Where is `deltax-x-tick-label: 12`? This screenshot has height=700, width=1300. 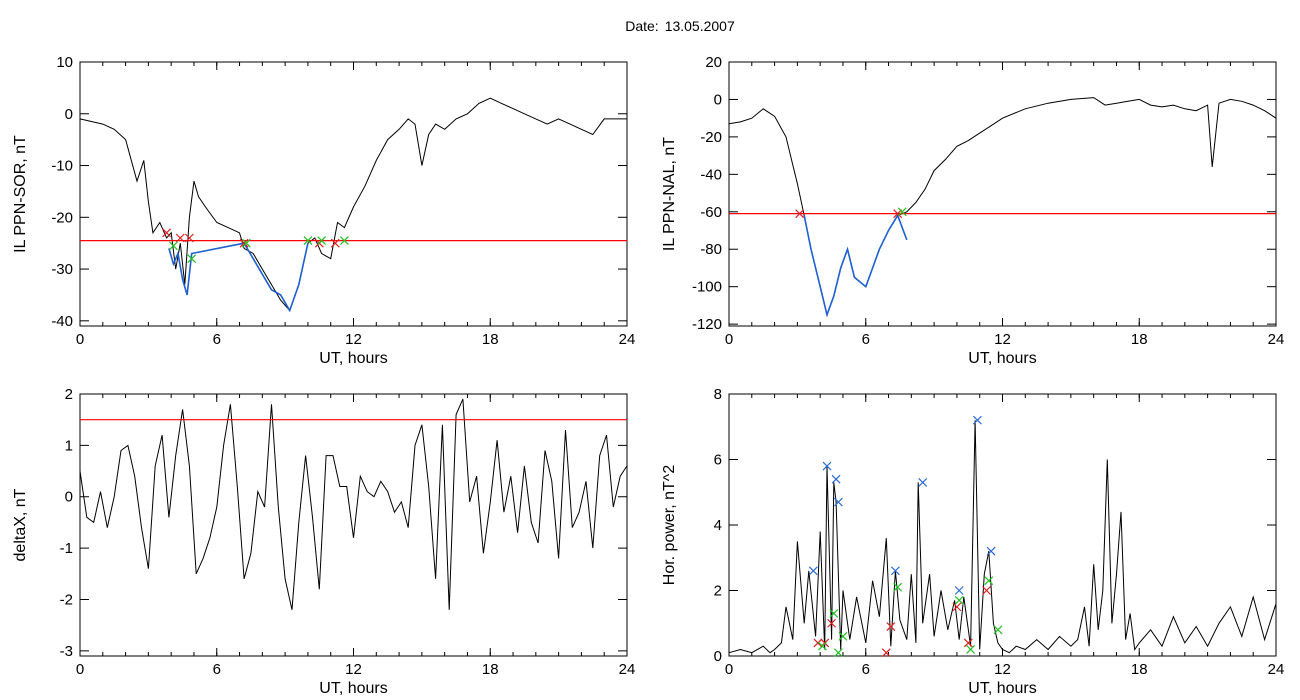 deltax-x-tick-label: 12 is located at coordinates (353, 669).